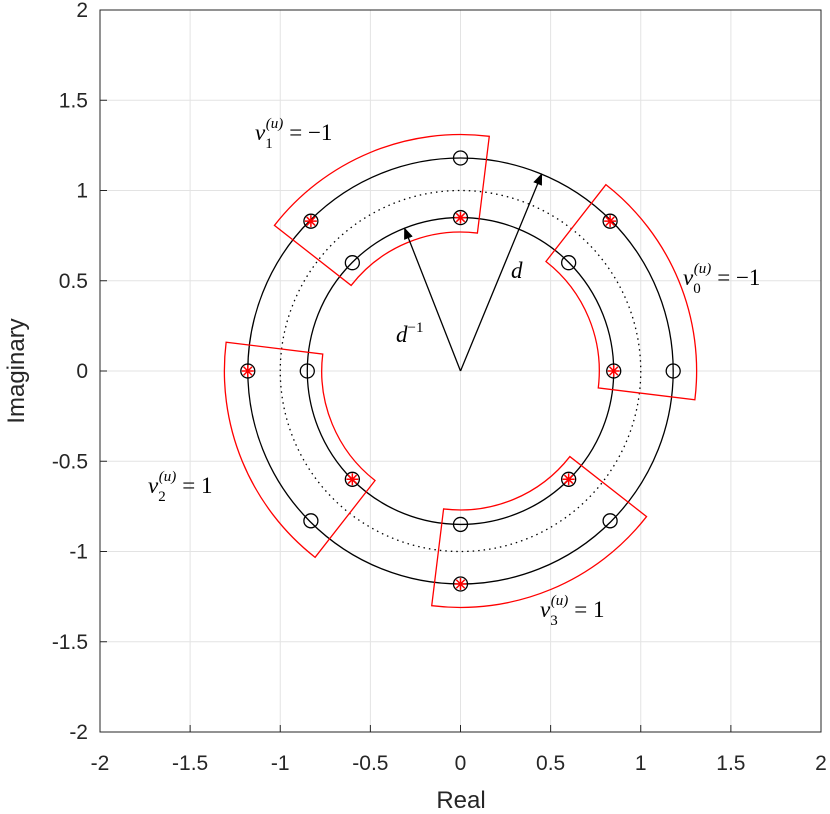 Image resolution: width=830 pixels, height=814 pixels. Describe the element at coordinates (70, 642) in the screenshot. I see `y-tick-label: -1.5` at that location.